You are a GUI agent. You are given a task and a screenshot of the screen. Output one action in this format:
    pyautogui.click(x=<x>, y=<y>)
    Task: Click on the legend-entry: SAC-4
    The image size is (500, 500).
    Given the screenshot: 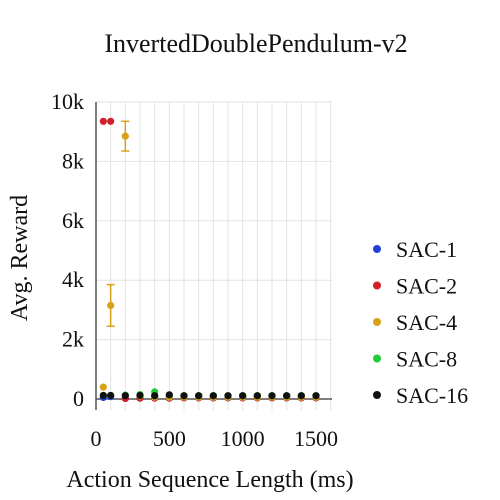 What is the action you would take?
    pyautogui.click(x=415, y=322)
    